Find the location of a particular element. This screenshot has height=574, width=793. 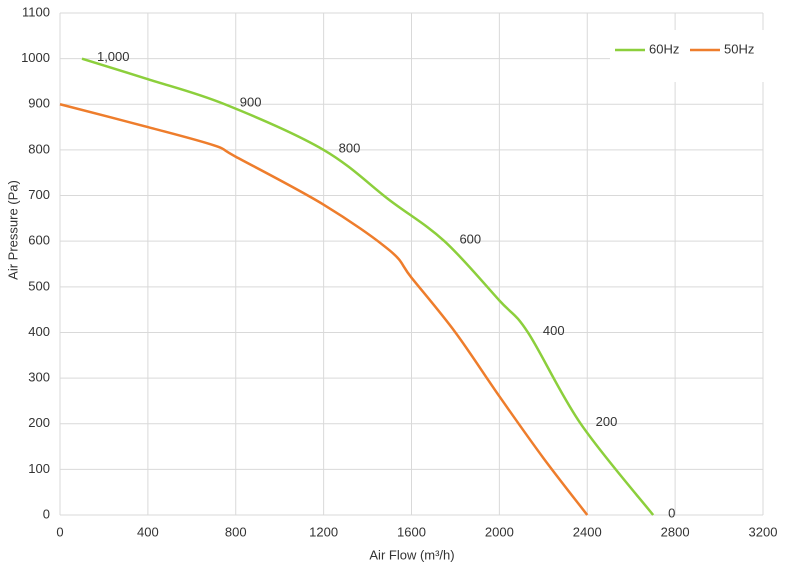

y-tick-label: 100 is located at coordinates (39, 468).